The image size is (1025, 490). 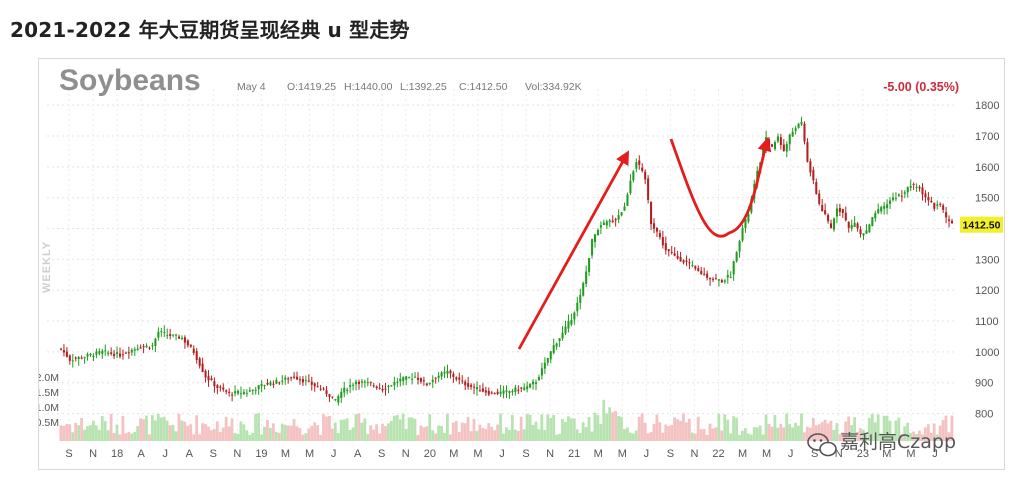 What do you see at coordinates (987, 137) in the screenshot?
I see `y-tick-1700: 1700` at bounding box center [987, 137].